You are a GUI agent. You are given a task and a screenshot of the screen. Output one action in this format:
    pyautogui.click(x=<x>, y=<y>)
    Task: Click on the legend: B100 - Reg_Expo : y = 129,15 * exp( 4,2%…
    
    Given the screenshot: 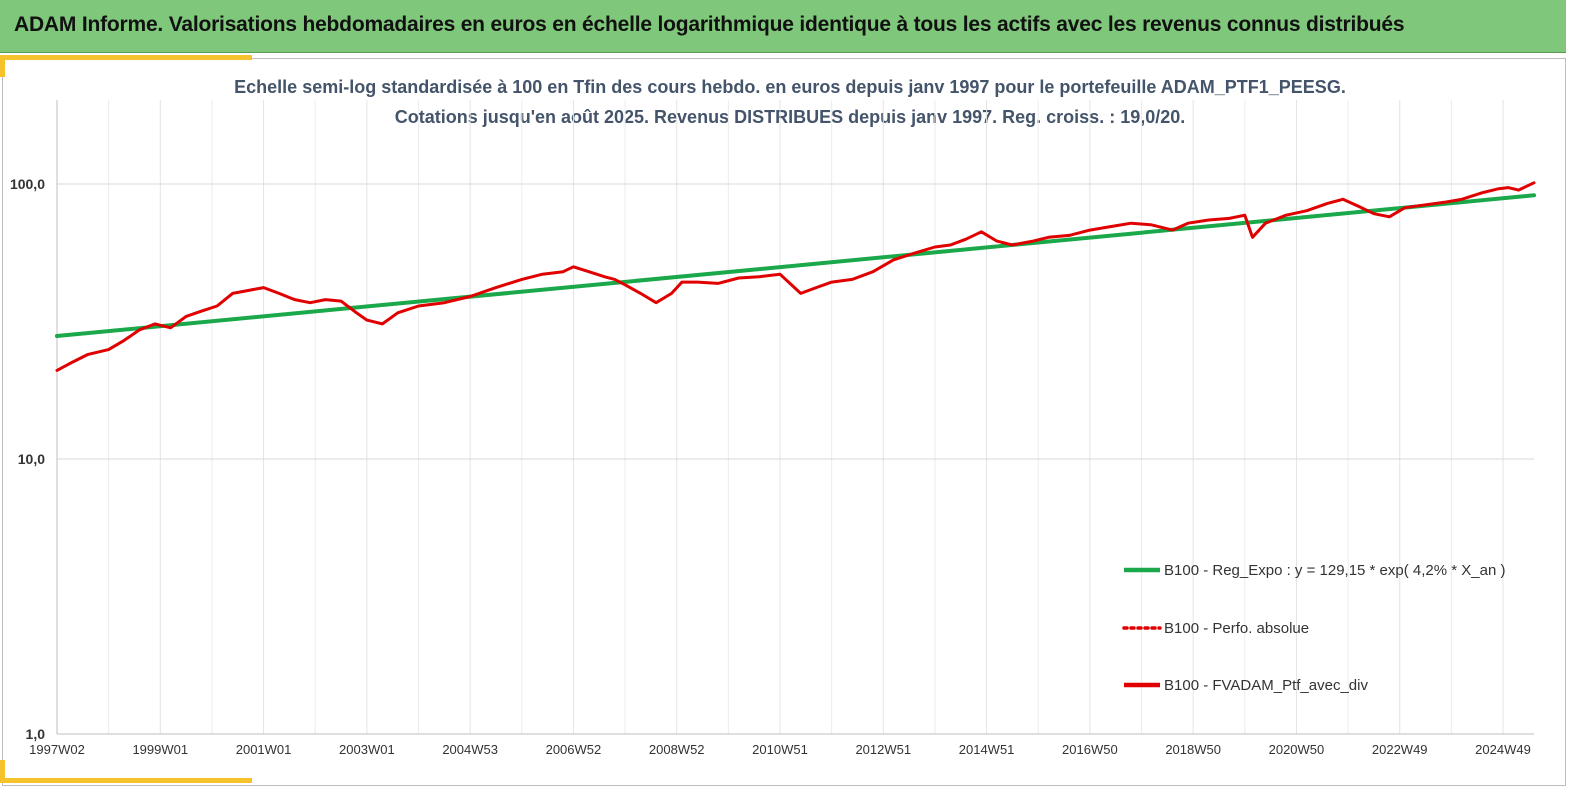 What is the action you would take?
    pyautogui.click(x=1313, y=628)
    